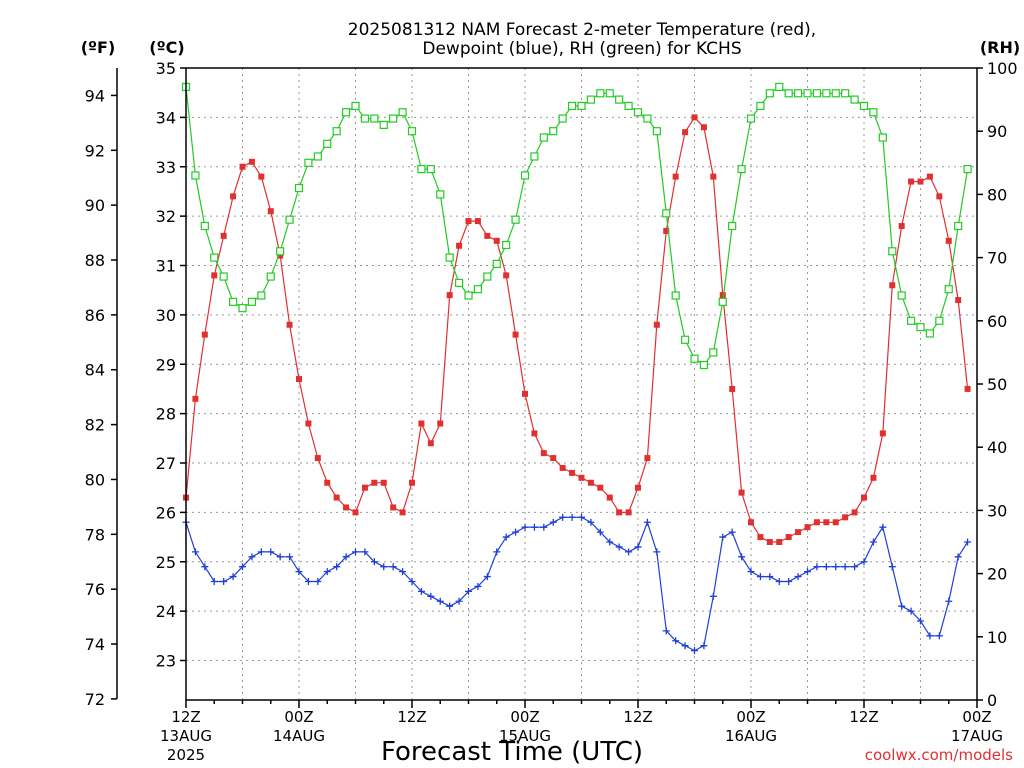 This screenshot has width=1024, height=768. Describe the element at coordinates (750, 717) in the screenshot. I see `time-tick-label: 00Z` at that location.